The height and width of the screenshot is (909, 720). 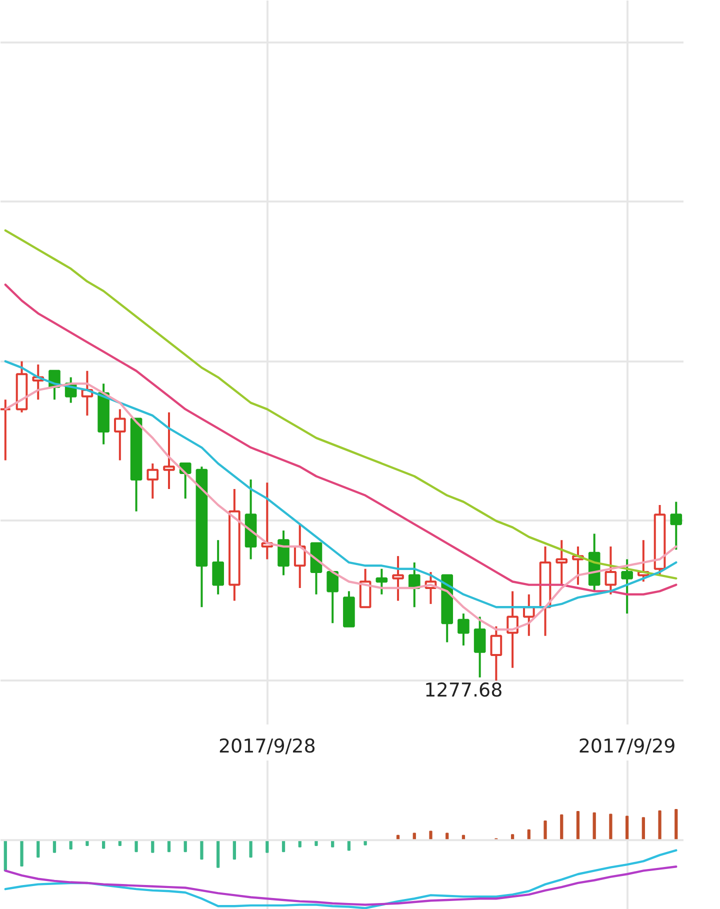 What do you see at coordinates (463, 691) in the screenshot?
I see `annotation: 1277.68` at bounding box center [463, 691].